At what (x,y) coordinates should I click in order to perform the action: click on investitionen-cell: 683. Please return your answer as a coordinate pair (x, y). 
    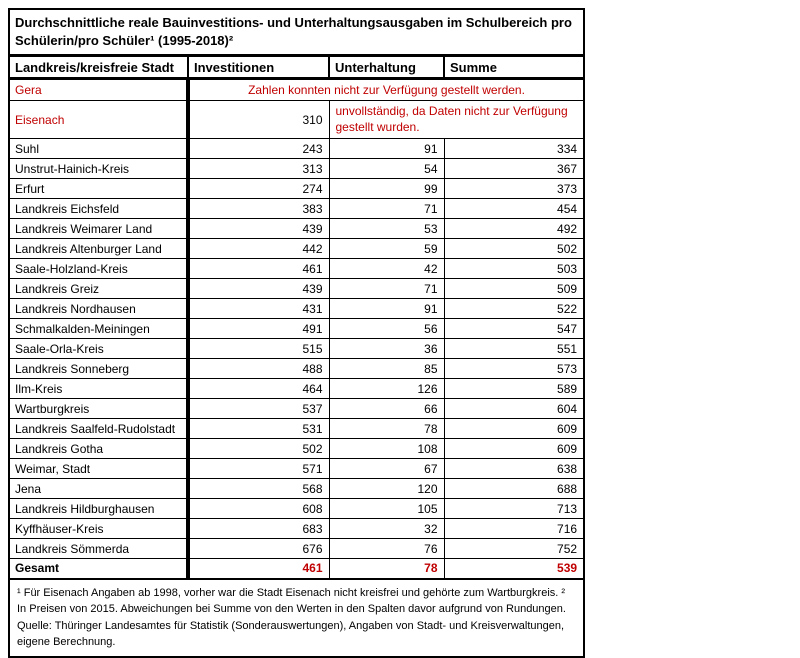
    Looking at the image, I should click on (258, 529).